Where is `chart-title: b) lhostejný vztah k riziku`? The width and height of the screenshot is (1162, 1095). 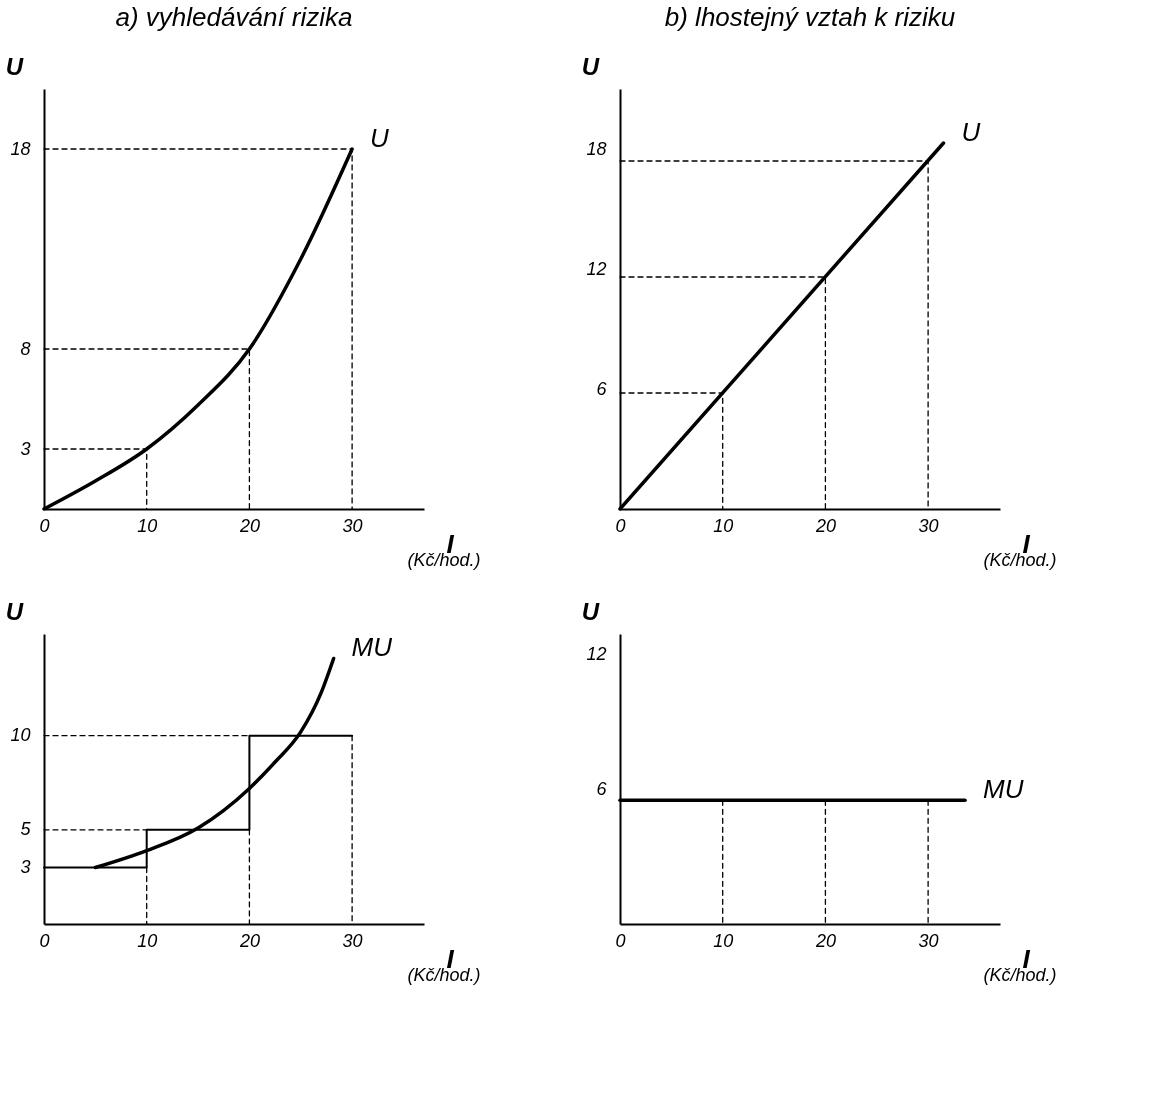 chart-title: b) lhostejný vztah k riziku is located at coordinates (810, 17).